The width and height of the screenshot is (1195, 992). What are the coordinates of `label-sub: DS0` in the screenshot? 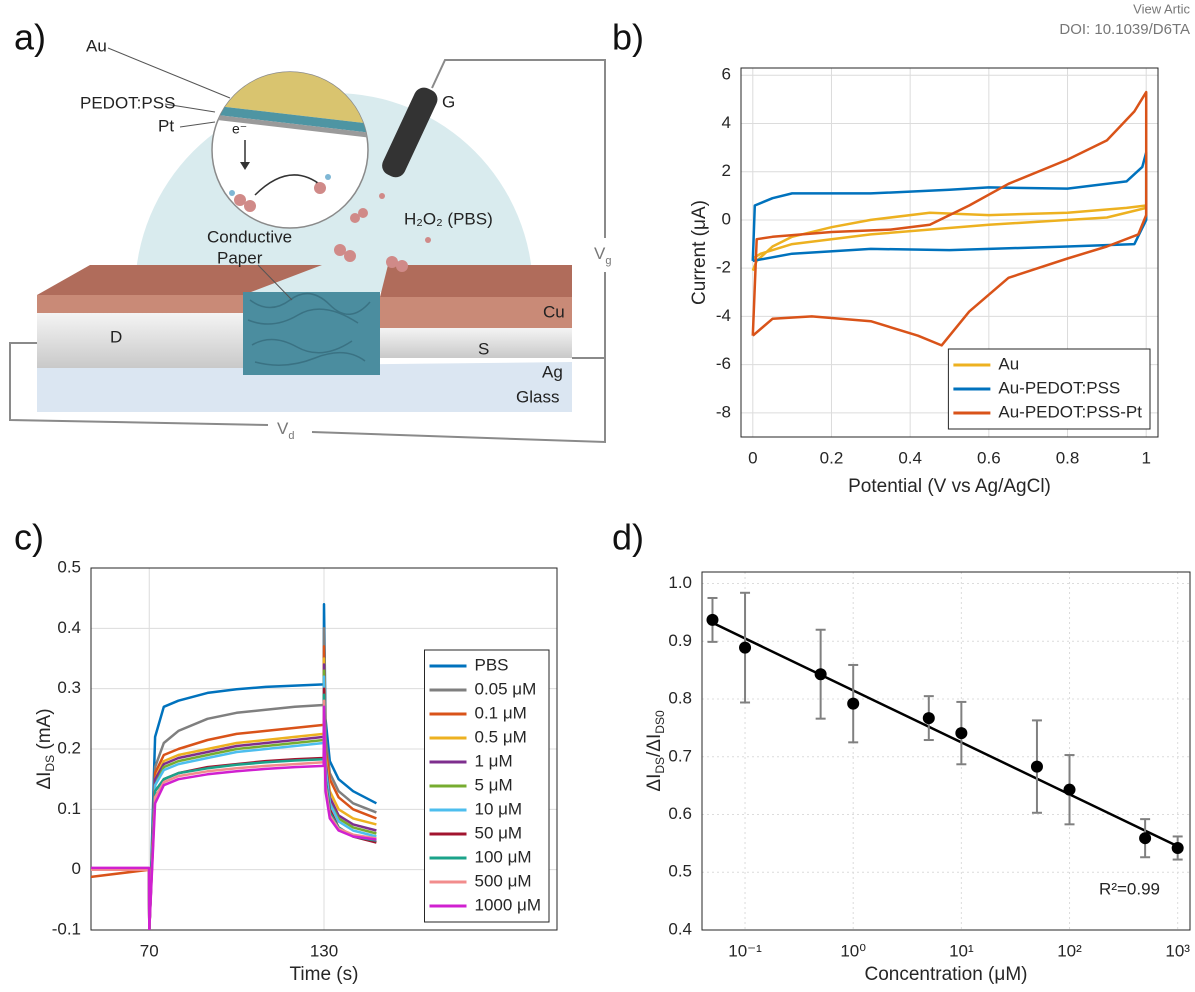 It's located at (660, 722).